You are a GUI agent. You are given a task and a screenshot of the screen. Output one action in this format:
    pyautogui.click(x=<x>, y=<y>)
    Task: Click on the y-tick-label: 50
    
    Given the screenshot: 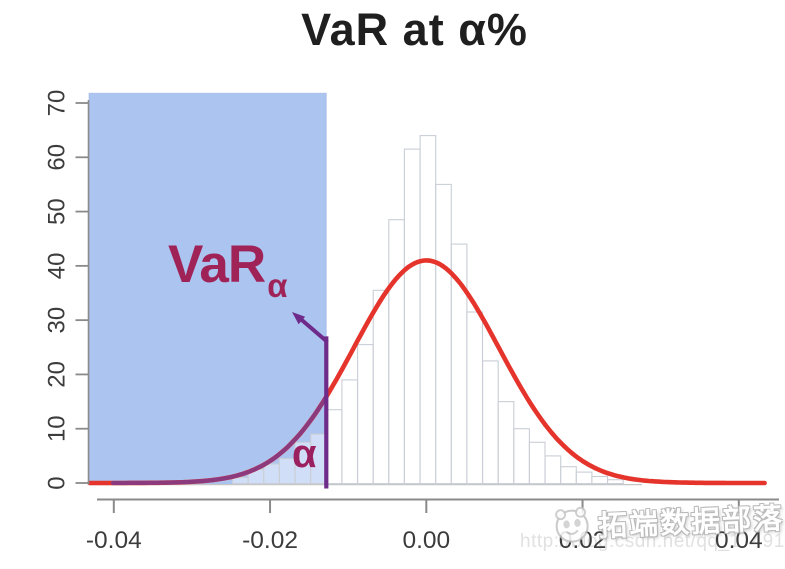 What is the action you would take?
    pyautogui.click(x=56, y=211)
    